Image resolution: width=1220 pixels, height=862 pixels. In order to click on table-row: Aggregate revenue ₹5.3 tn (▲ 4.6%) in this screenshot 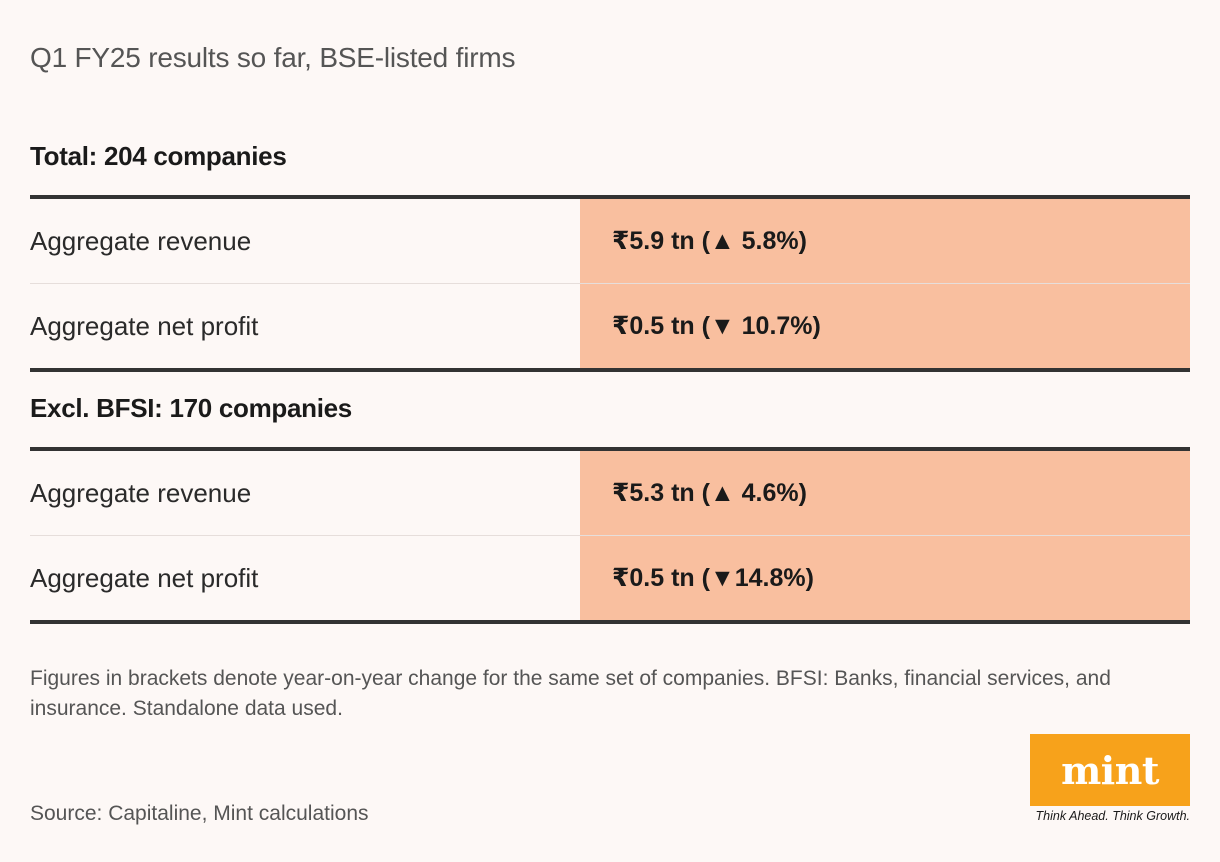, I will do `click(610, 493)`.